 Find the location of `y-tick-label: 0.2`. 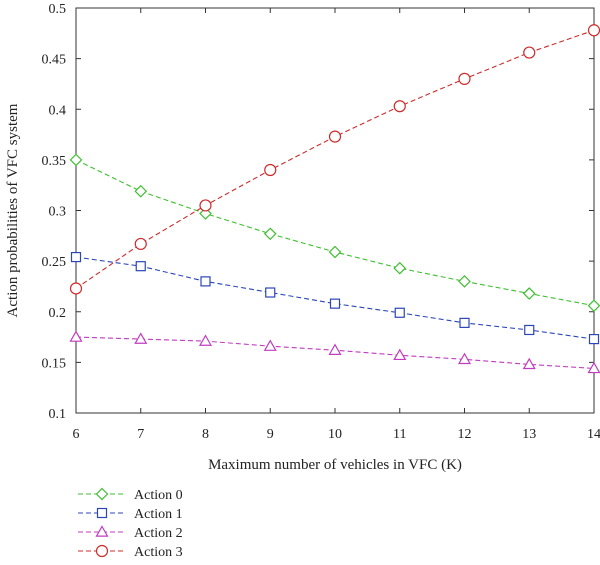

y-tick-label: 0.2 is located at coordinates (58, 313).